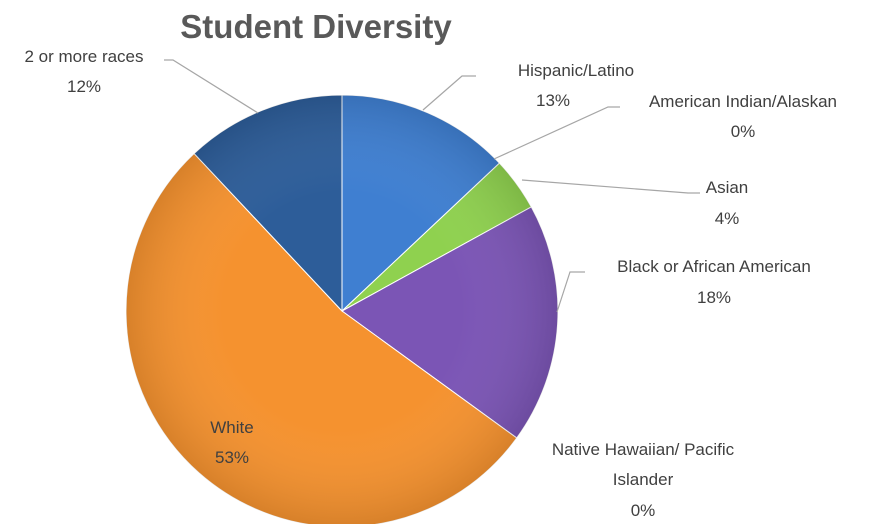  Describe the element at coordinates (643, 479) in the screenshot. I see `slice-category-label: Islander` at that location.